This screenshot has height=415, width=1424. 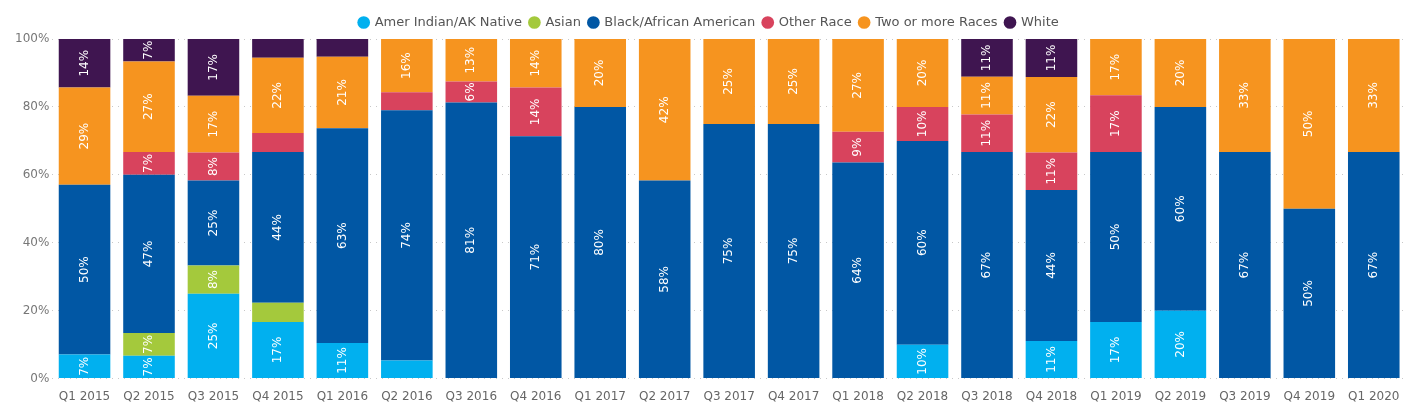 I want to click on y-tick-label: 80%, so click(x=36, y=106).